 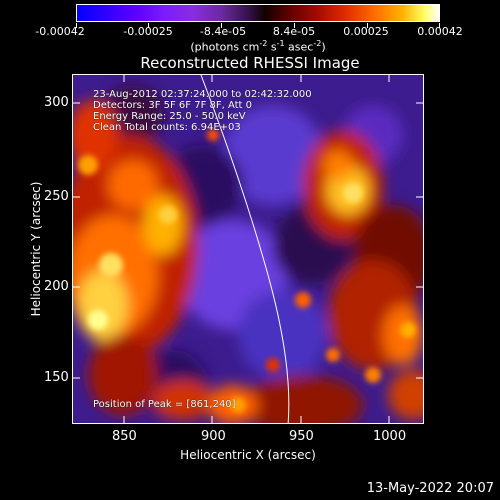 What do you see at coordinates (202, 94) in the screenshot?
I see `info-time: 23-Aug-2012 02:37:24.000 to 02:42:32.000` at bounding box center [202, 94].